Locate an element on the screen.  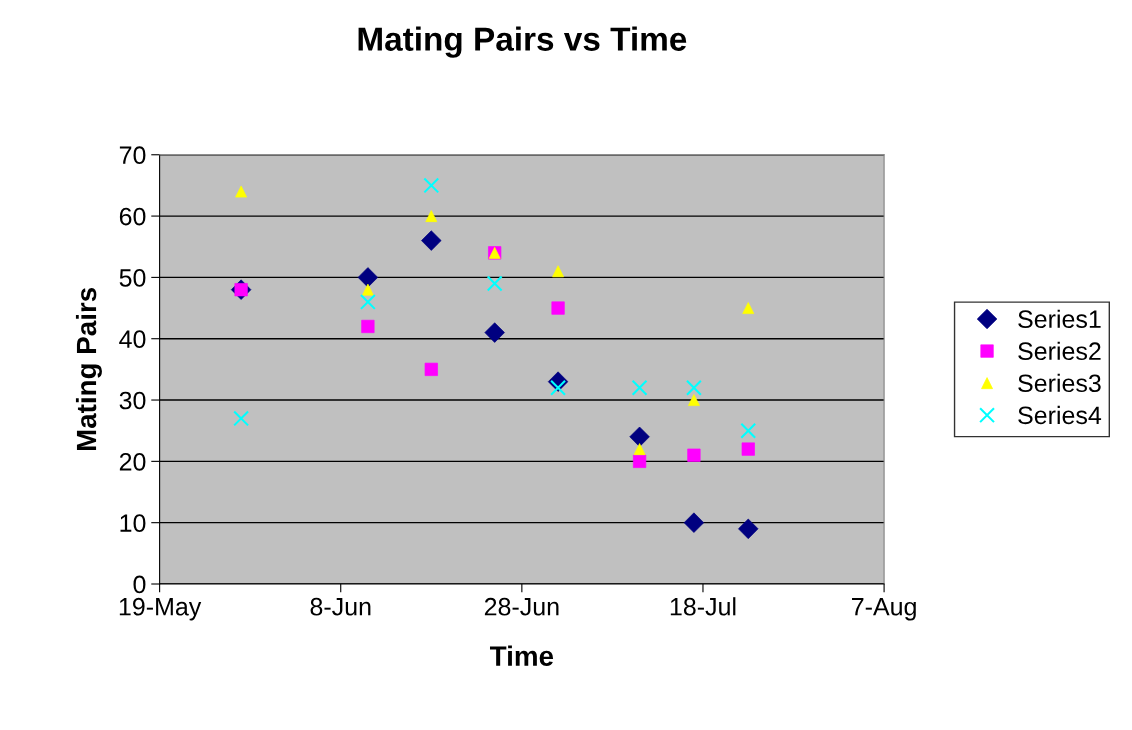
x-tick-label: 28-Jun is located at coordinates (521, 606).